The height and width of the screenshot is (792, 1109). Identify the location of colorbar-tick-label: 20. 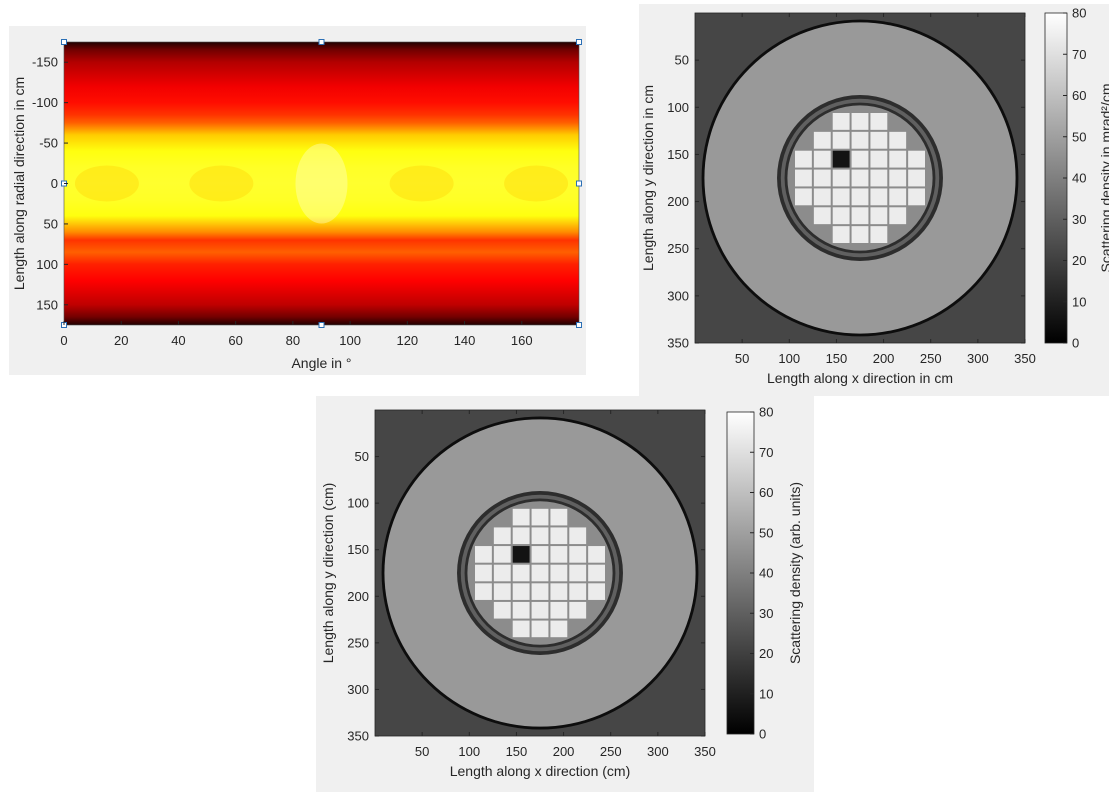
(766, 653).